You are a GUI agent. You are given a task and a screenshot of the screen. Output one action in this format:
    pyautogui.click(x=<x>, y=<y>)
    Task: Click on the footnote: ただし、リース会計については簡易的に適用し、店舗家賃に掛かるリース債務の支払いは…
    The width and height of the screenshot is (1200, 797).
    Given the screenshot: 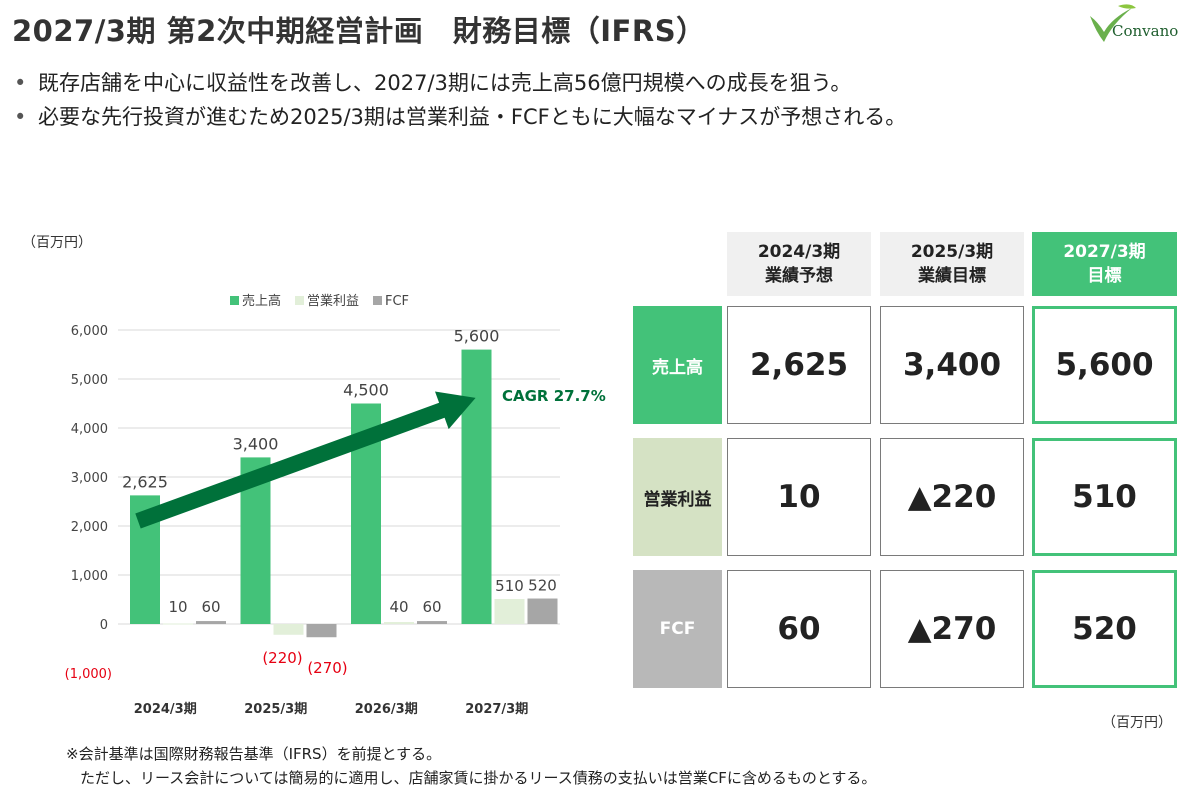 What is the action you would take?
    pyautogui.click(x=478, y=778)
    